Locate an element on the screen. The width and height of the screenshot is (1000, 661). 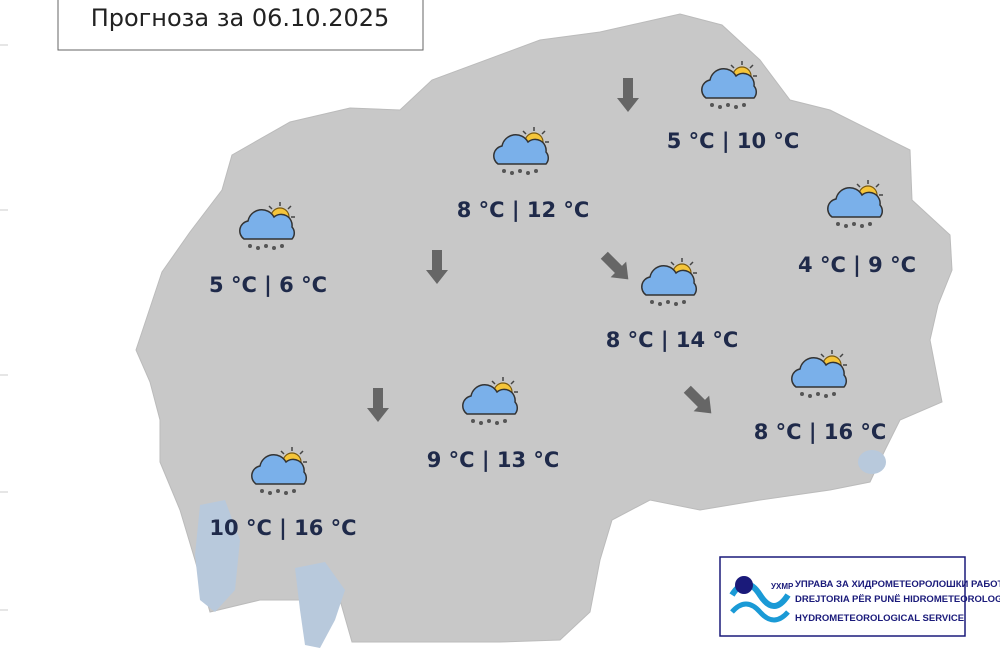
temps: 5 °C | 6 °C is located at coordinates (268, 285).